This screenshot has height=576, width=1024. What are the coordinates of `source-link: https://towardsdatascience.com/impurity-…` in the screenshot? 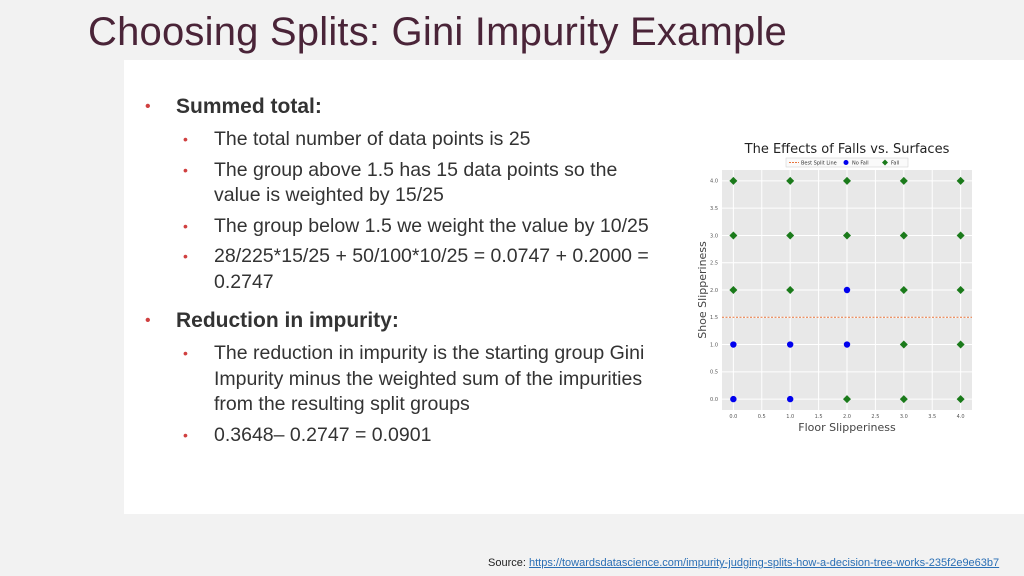 It's located at (764, 563).